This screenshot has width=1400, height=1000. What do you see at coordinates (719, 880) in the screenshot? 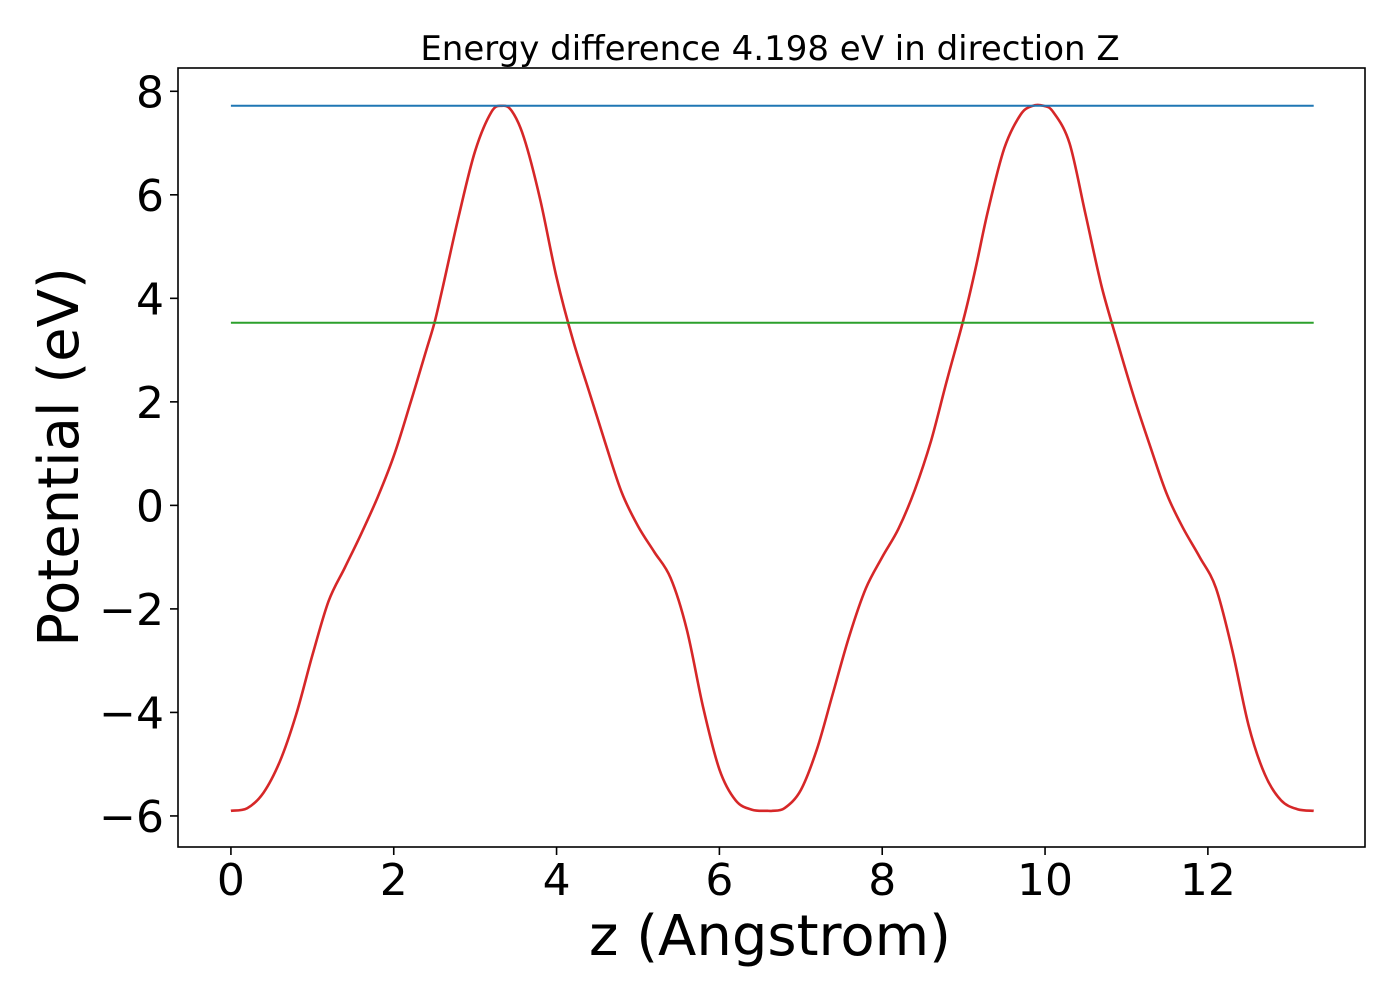
I see `x-tick-label: 6` at bounding box center [719, 880].